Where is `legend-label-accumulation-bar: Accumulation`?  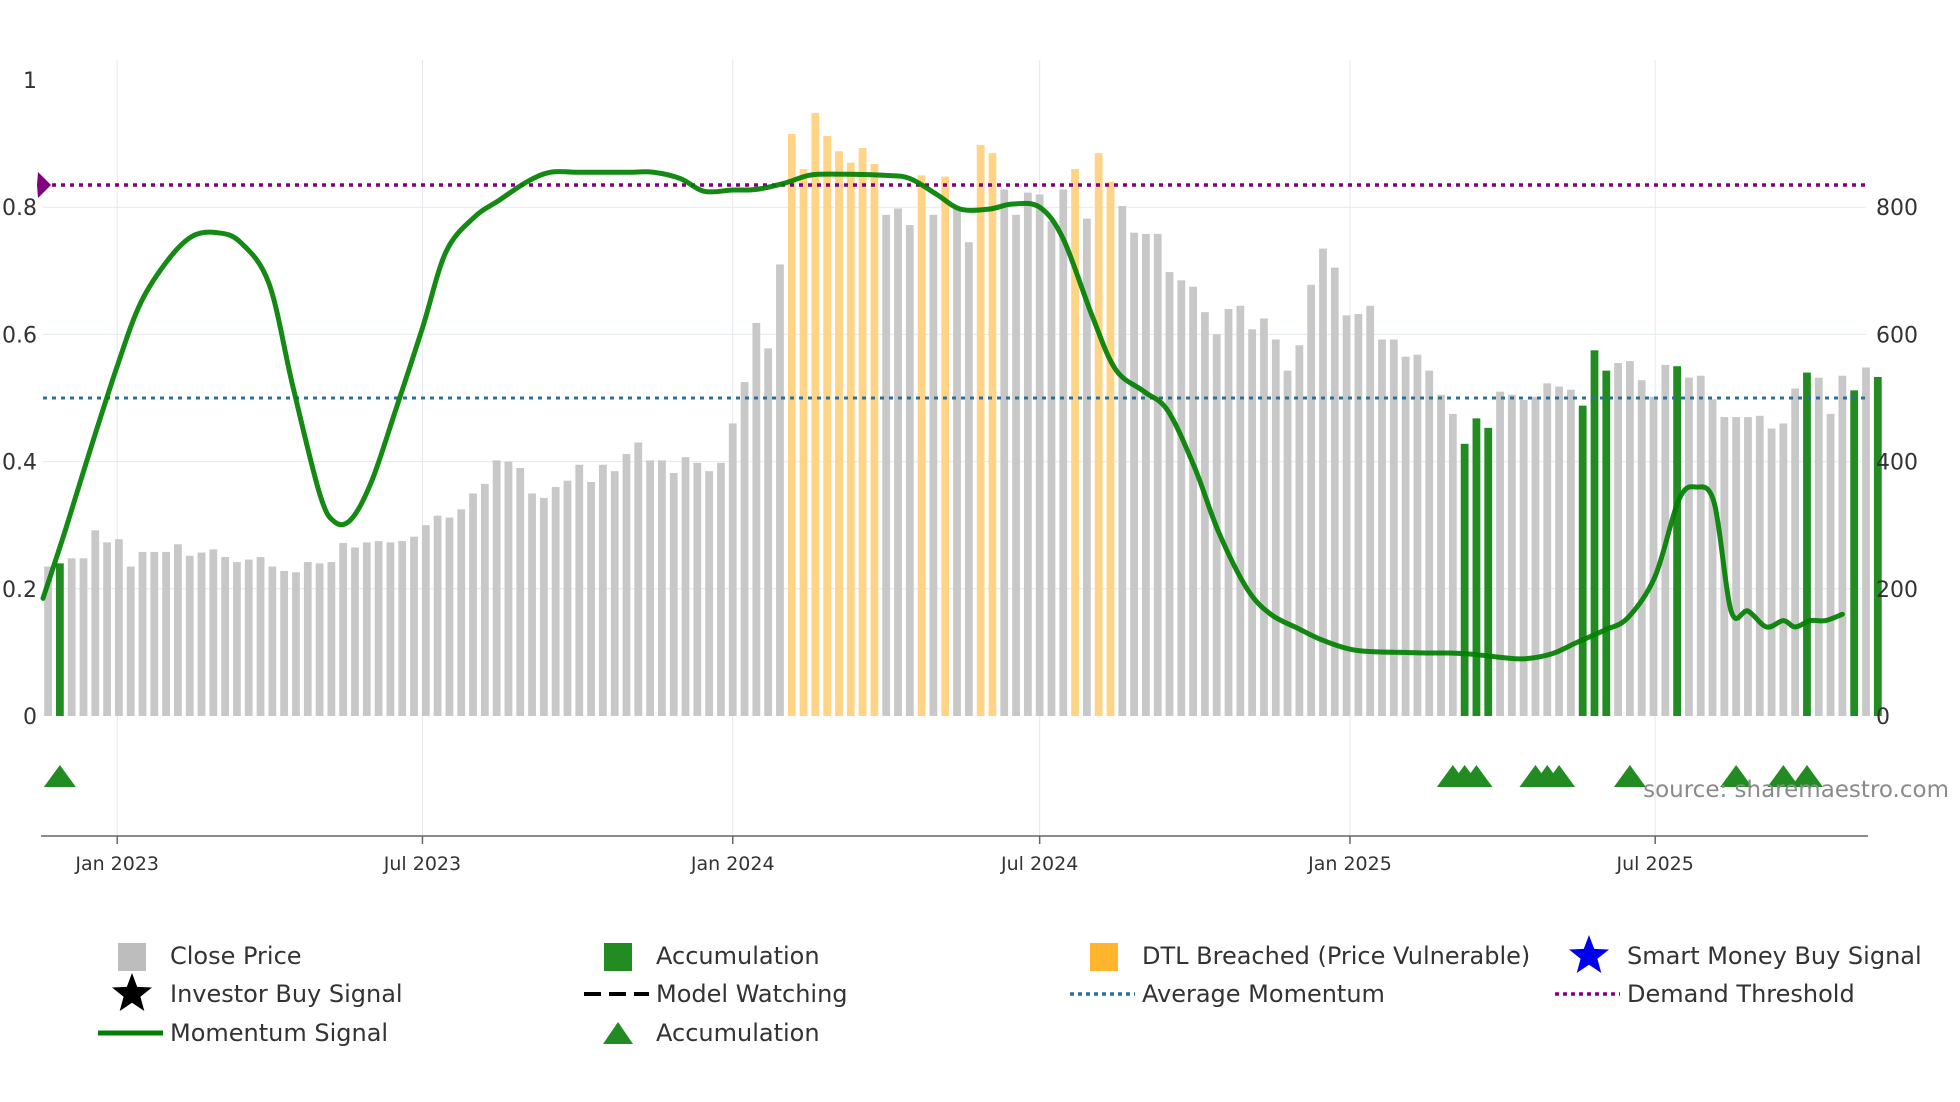
legend-label-accumulation-bar: Accumulation is located at coordinates (738, 956).